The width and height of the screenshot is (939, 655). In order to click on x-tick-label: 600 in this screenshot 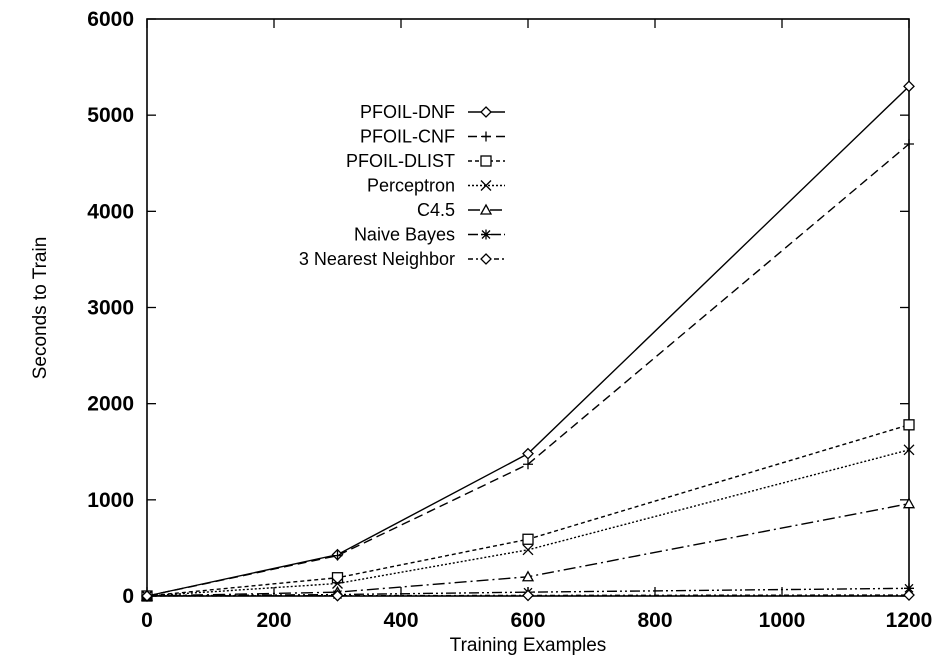, I will do `click(527, 620)`.